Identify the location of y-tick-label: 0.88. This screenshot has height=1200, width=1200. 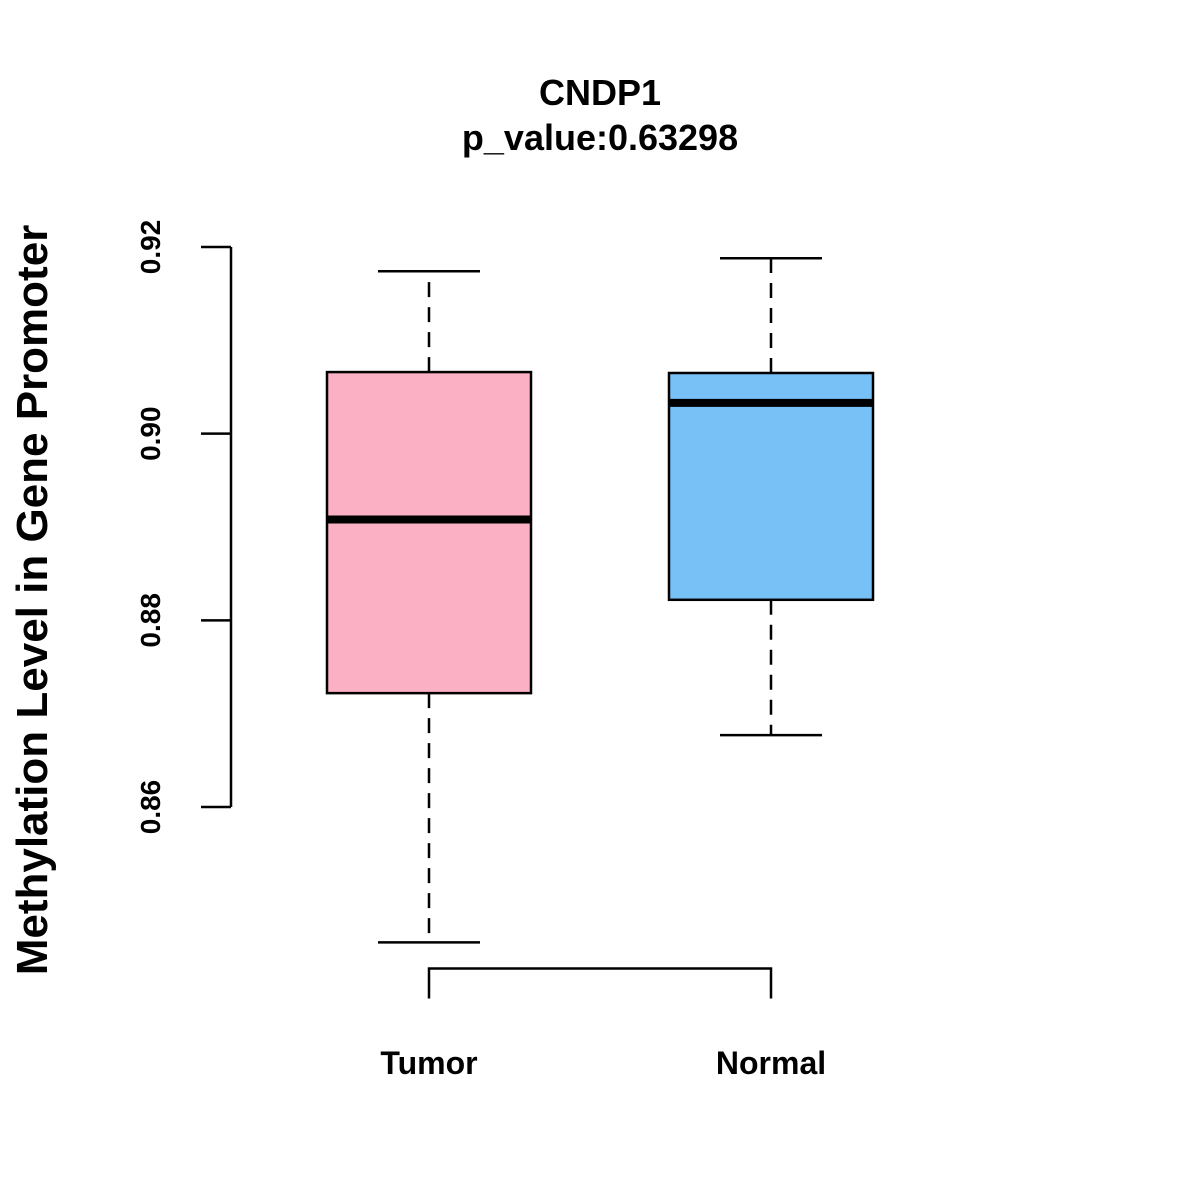
(150, 620).